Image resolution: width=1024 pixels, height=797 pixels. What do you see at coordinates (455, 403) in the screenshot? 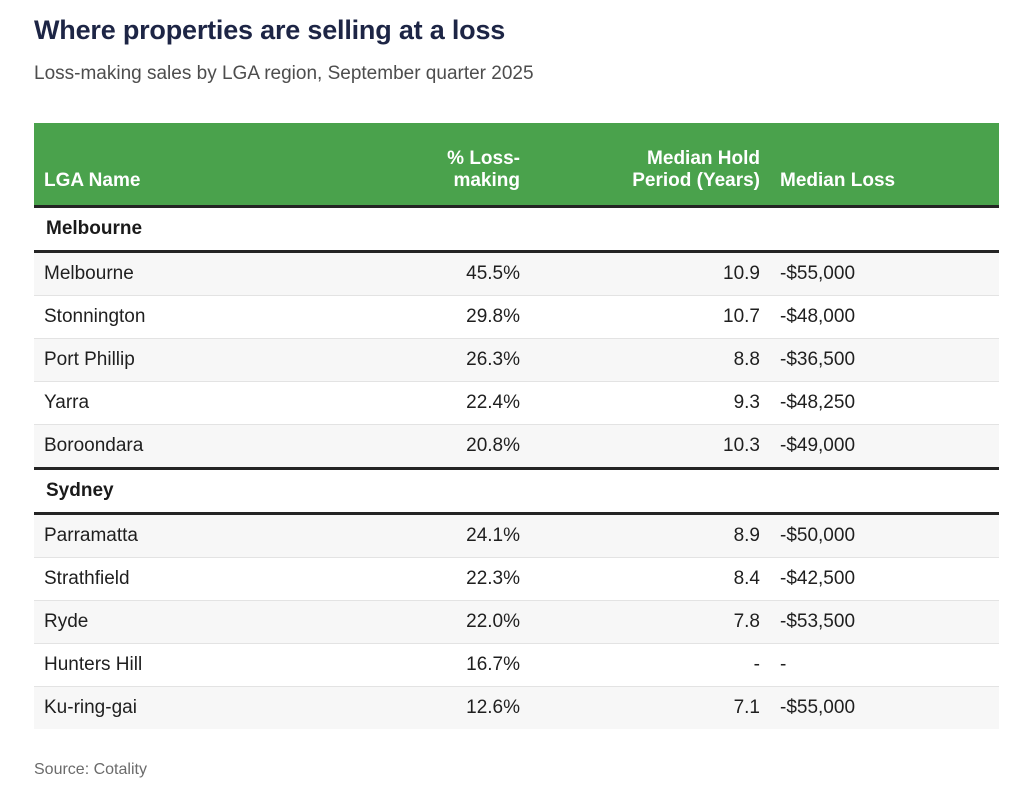
I see `cell-pct-loss-making: 22.4%` at bounding box center [455, 403].